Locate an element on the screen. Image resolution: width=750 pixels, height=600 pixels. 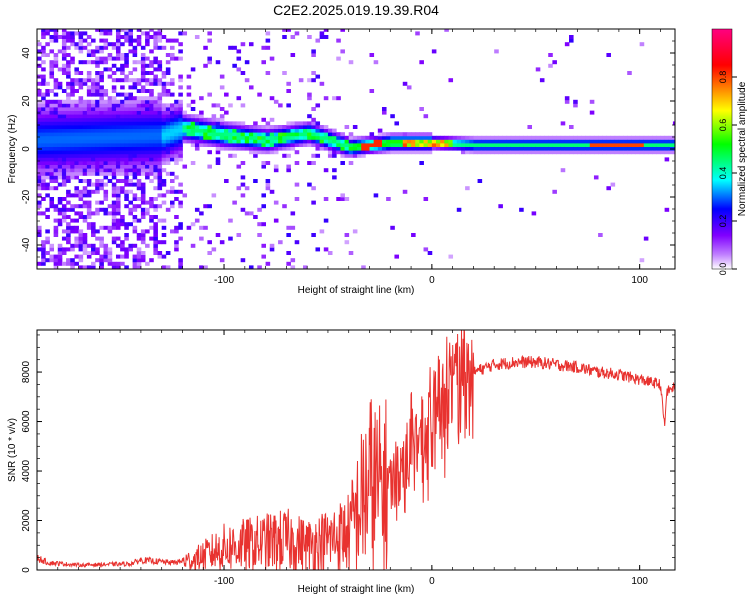
colorbar-tick-label: 0.0 is located at coordinates (723, 269).